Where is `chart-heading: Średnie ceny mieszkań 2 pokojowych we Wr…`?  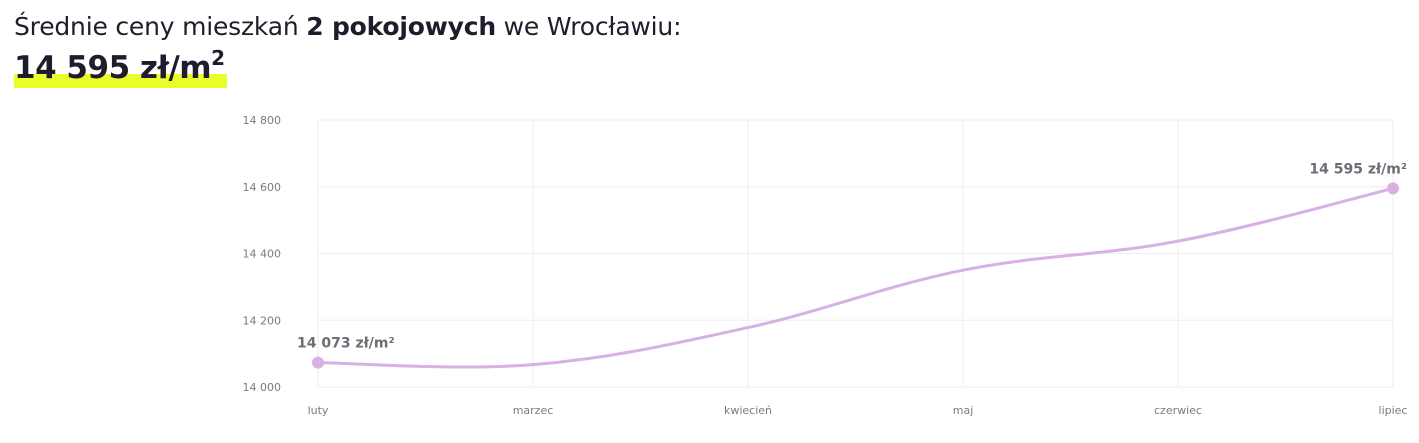
chart-heading: Średnie ceny mieszkań 2 pokojowych we Wr… is located at coordinates (347, 27).